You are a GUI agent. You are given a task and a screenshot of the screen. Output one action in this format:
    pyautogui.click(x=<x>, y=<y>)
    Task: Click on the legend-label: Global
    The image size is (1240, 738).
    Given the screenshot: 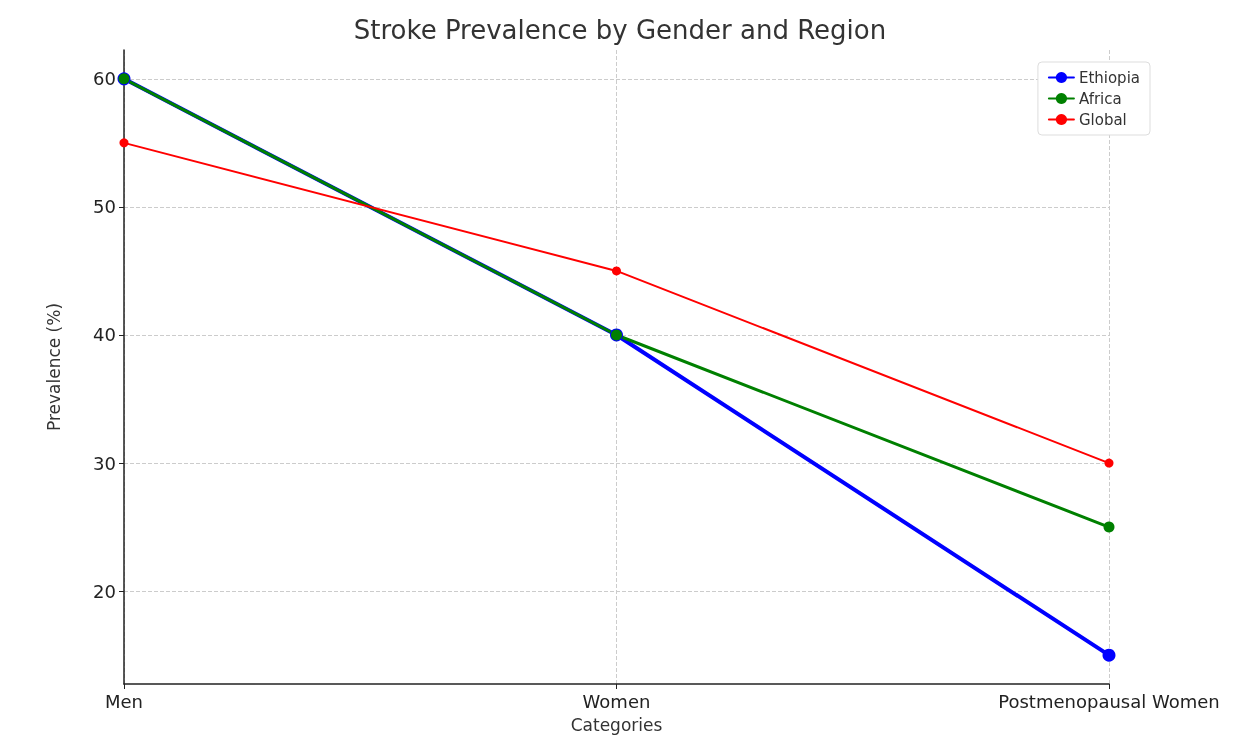 What is the action you would take?
    pyautogui.click(x=1102, y=119)
    